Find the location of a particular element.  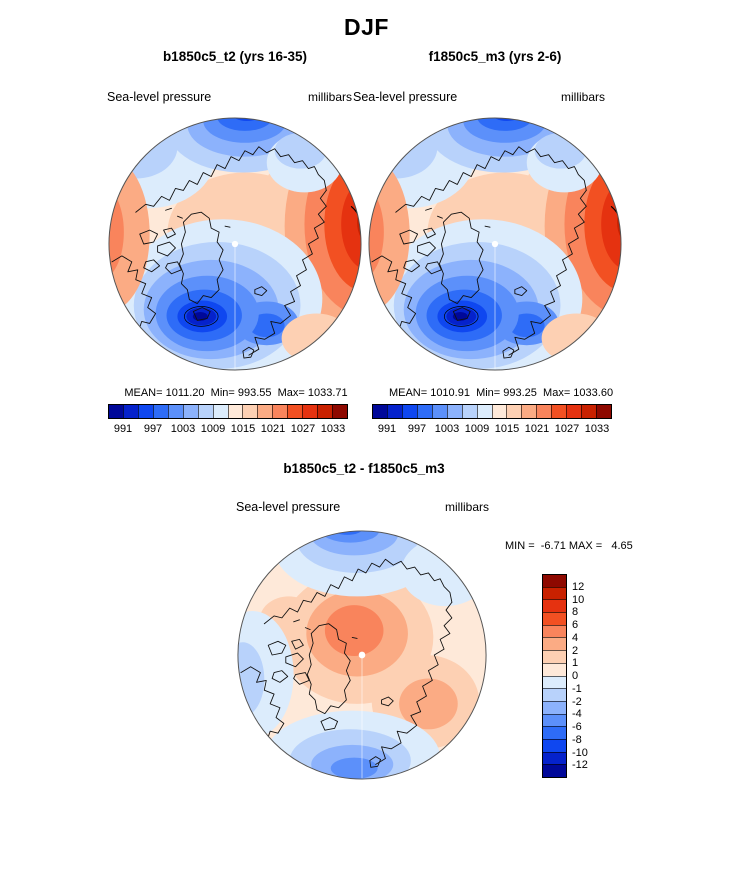

colorbar-tick-label: -4 is located at coordinates (577, 714).